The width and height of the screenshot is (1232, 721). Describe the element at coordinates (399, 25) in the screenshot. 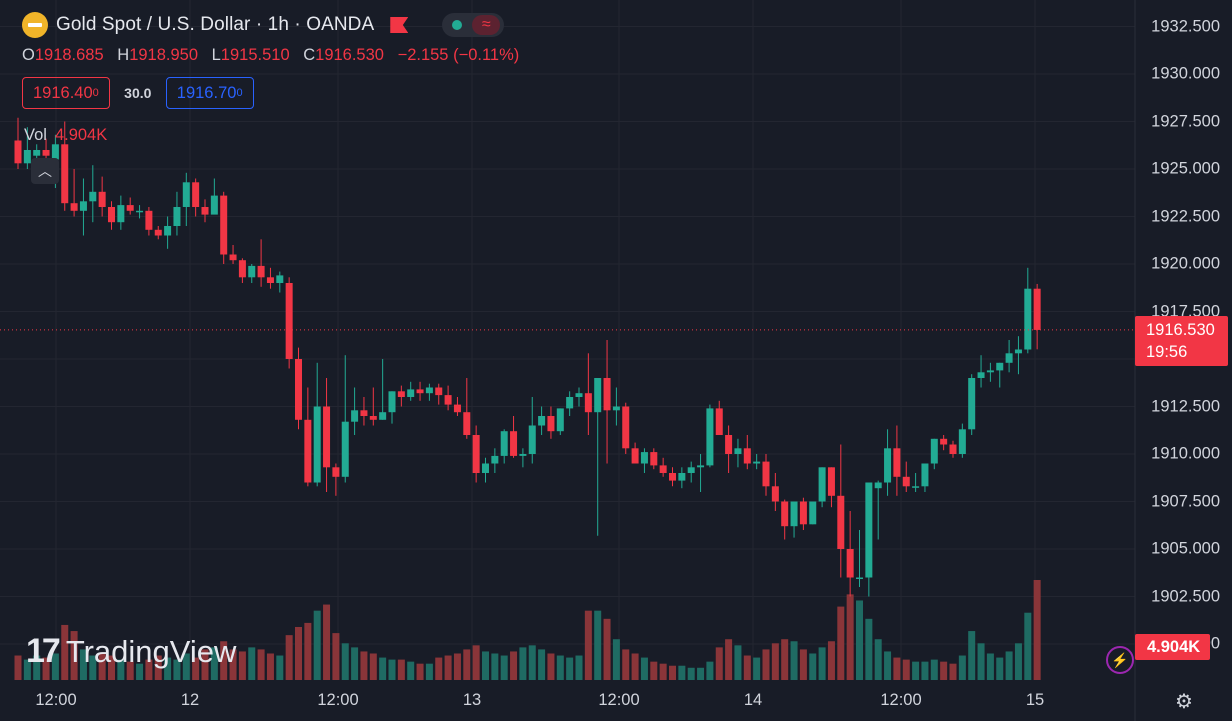

I see `flag-icon` at that location.